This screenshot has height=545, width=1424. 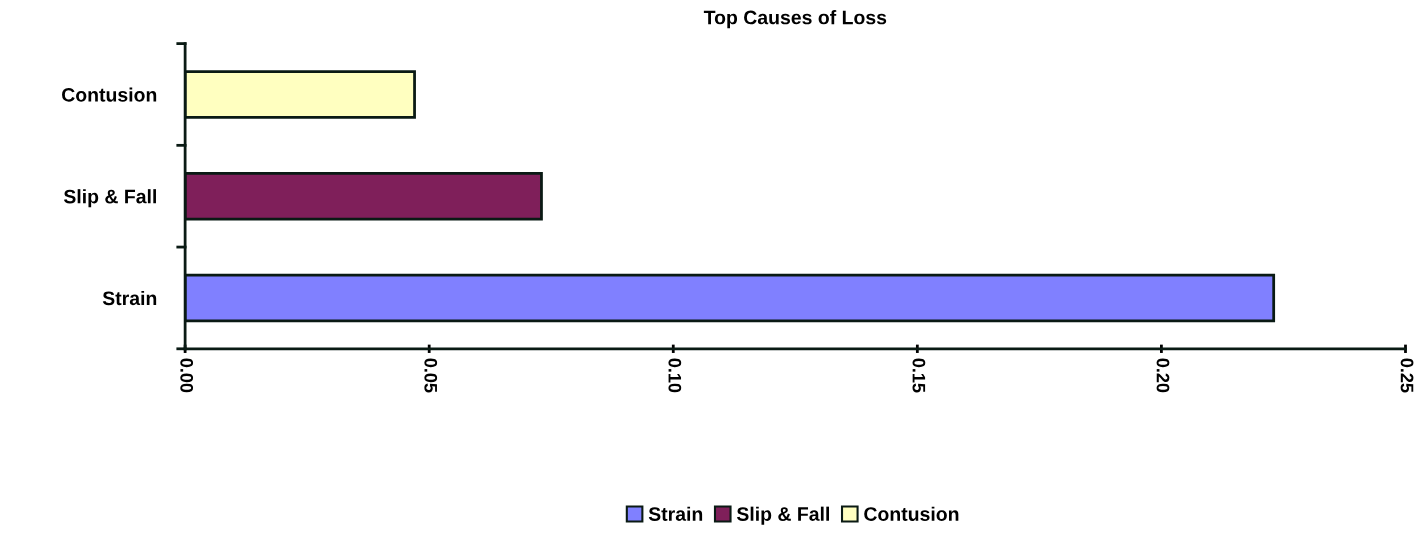 I want to click on legend-label: Contusion, so click(x=911, y=513).